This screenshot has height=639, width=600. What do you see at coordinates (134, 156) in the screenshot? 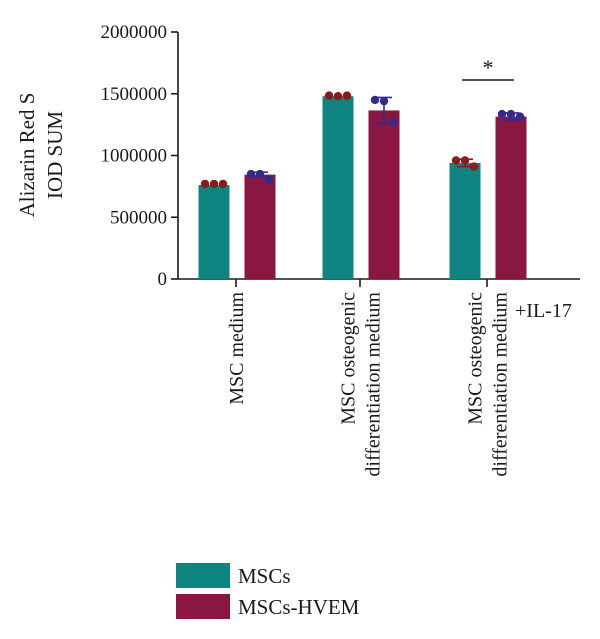
I see `y-tick-label: 1000000` at bounding box center [134, 156].